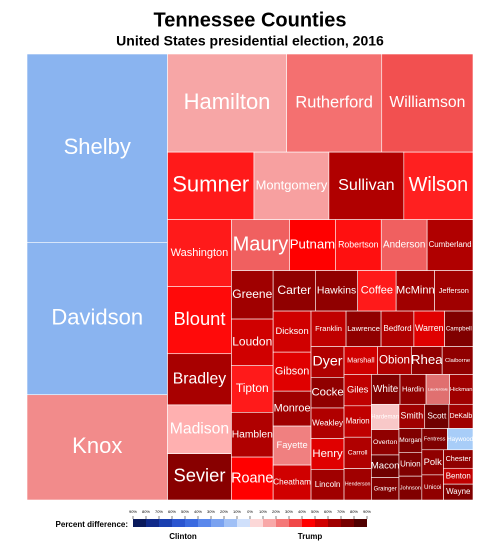 The image size is (500, 557). I want to click on county-label: Shelby, so click(97, 146).